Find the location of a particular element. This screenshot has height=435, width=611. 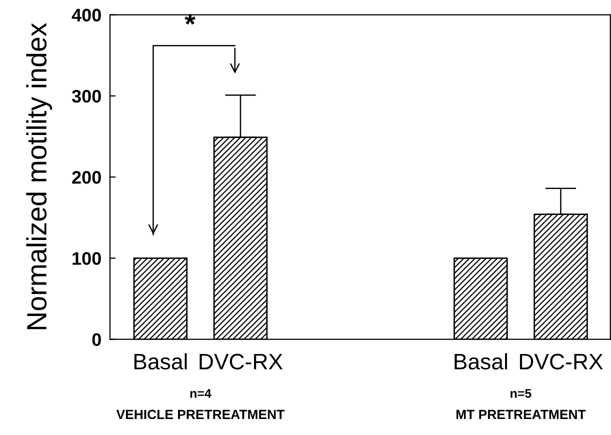

y-tick-label: 0 is located at coordinates (96, 339).